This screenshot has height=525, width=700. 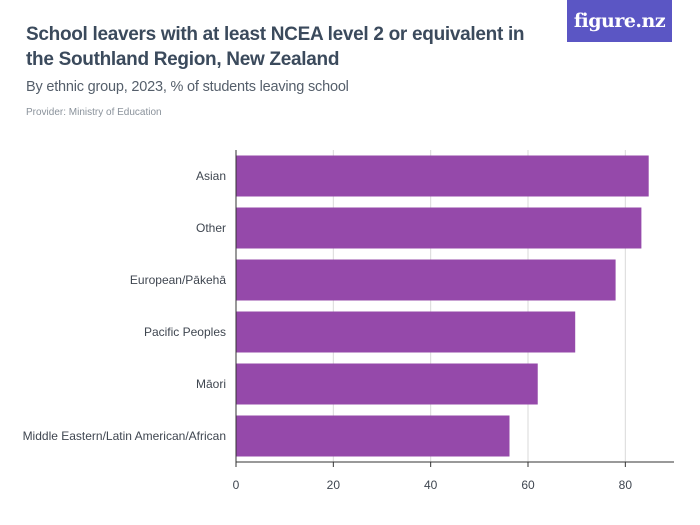 I want to click on data-provider: Provider: Ministry of Education, so click(x=94, y=112).